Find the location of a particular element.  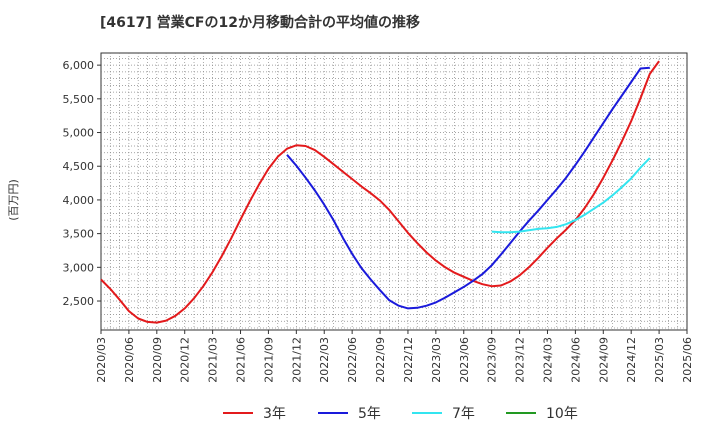

x-tick-label: 2020/06 is located at coordinates (129, 360).